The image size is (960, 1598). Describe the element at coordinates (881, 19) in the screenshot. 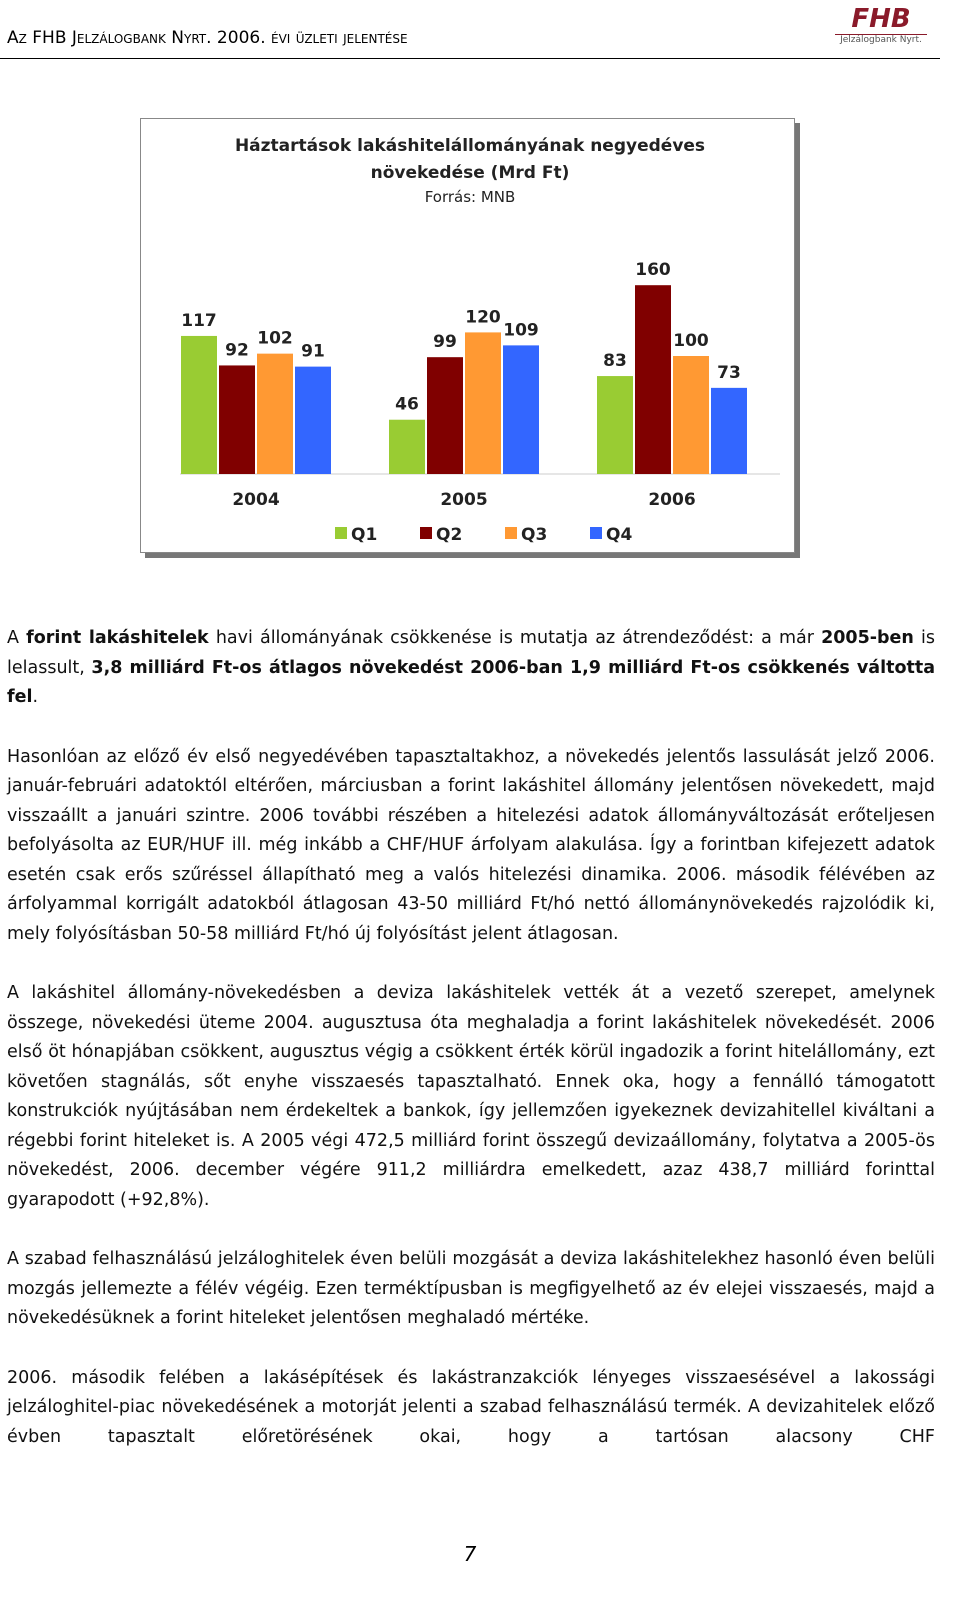

I see `logo-mark: FHB` at that location.